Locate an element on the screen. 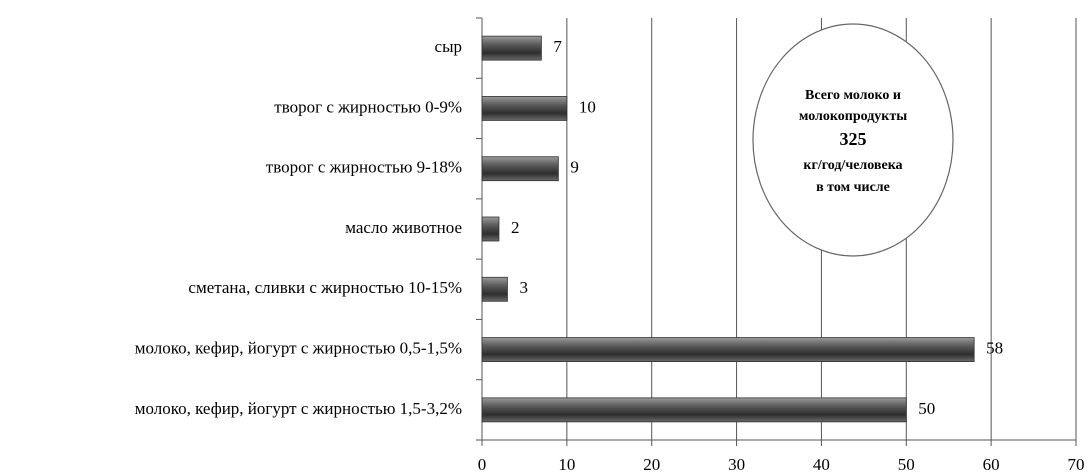  y-tick-label: сметана, сливки с жирностью 10-15% is located at coordinates (325, 287).